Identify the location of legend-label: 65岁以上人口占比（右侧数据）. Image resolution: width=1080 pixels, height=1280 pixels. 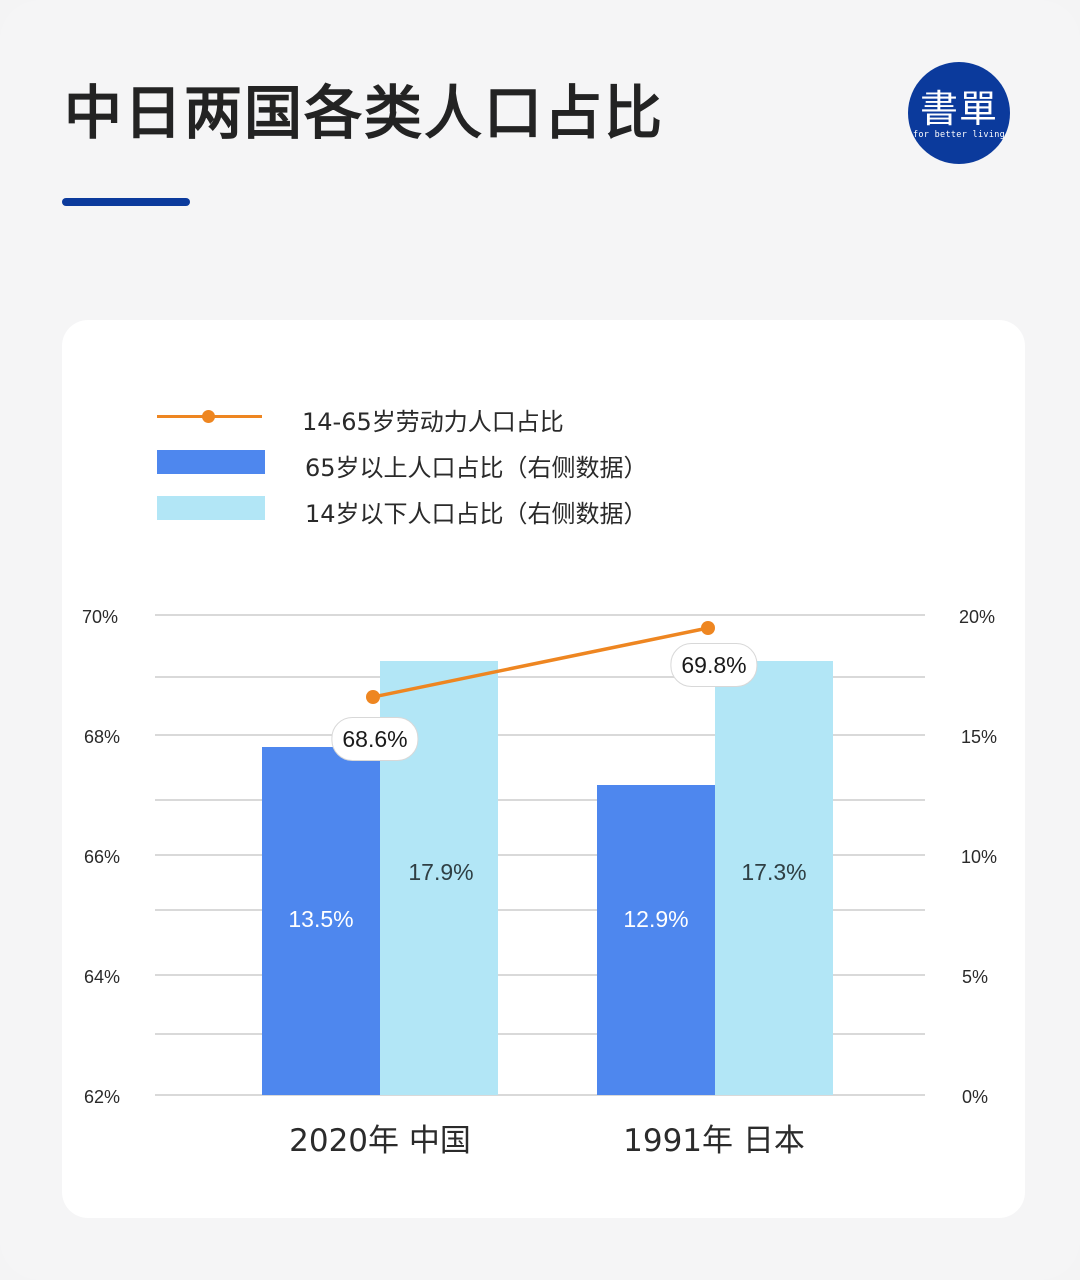
(476, 468).